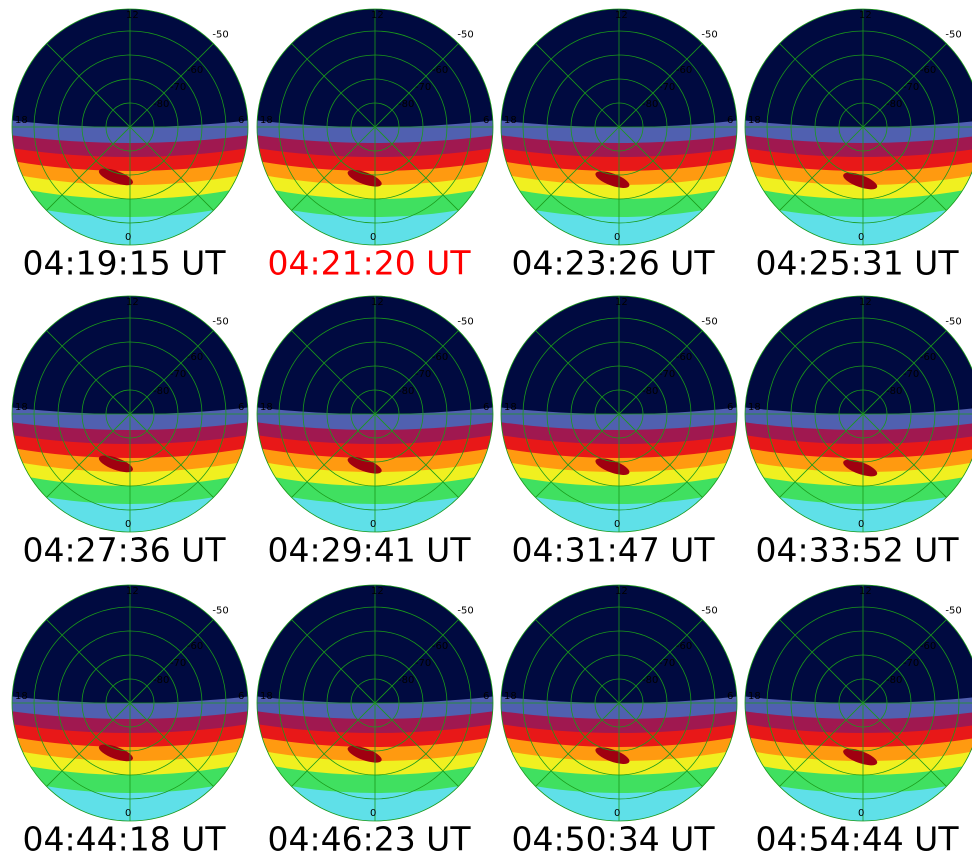 This screenshot has width=972, height=865. Describe the element at coordinates (613, 263) in the screenshot. I see `time-label: 04:23:26 UT` at that location.